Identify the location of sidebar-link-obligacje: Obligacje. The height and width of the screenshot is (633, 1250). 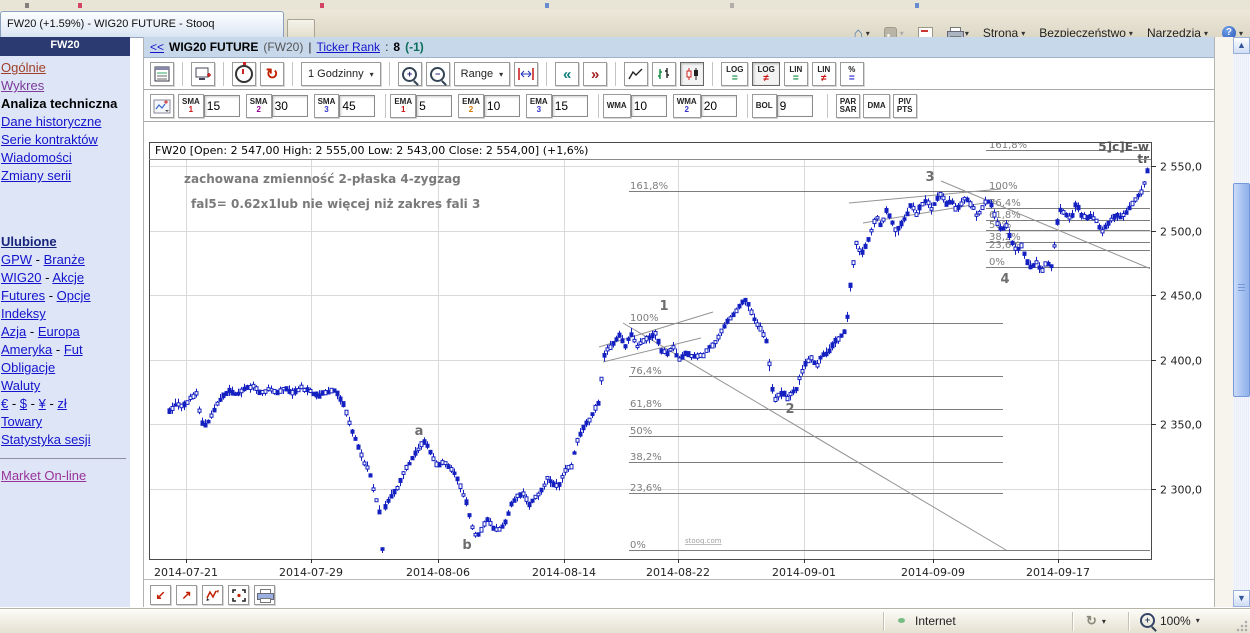
(28, 367).